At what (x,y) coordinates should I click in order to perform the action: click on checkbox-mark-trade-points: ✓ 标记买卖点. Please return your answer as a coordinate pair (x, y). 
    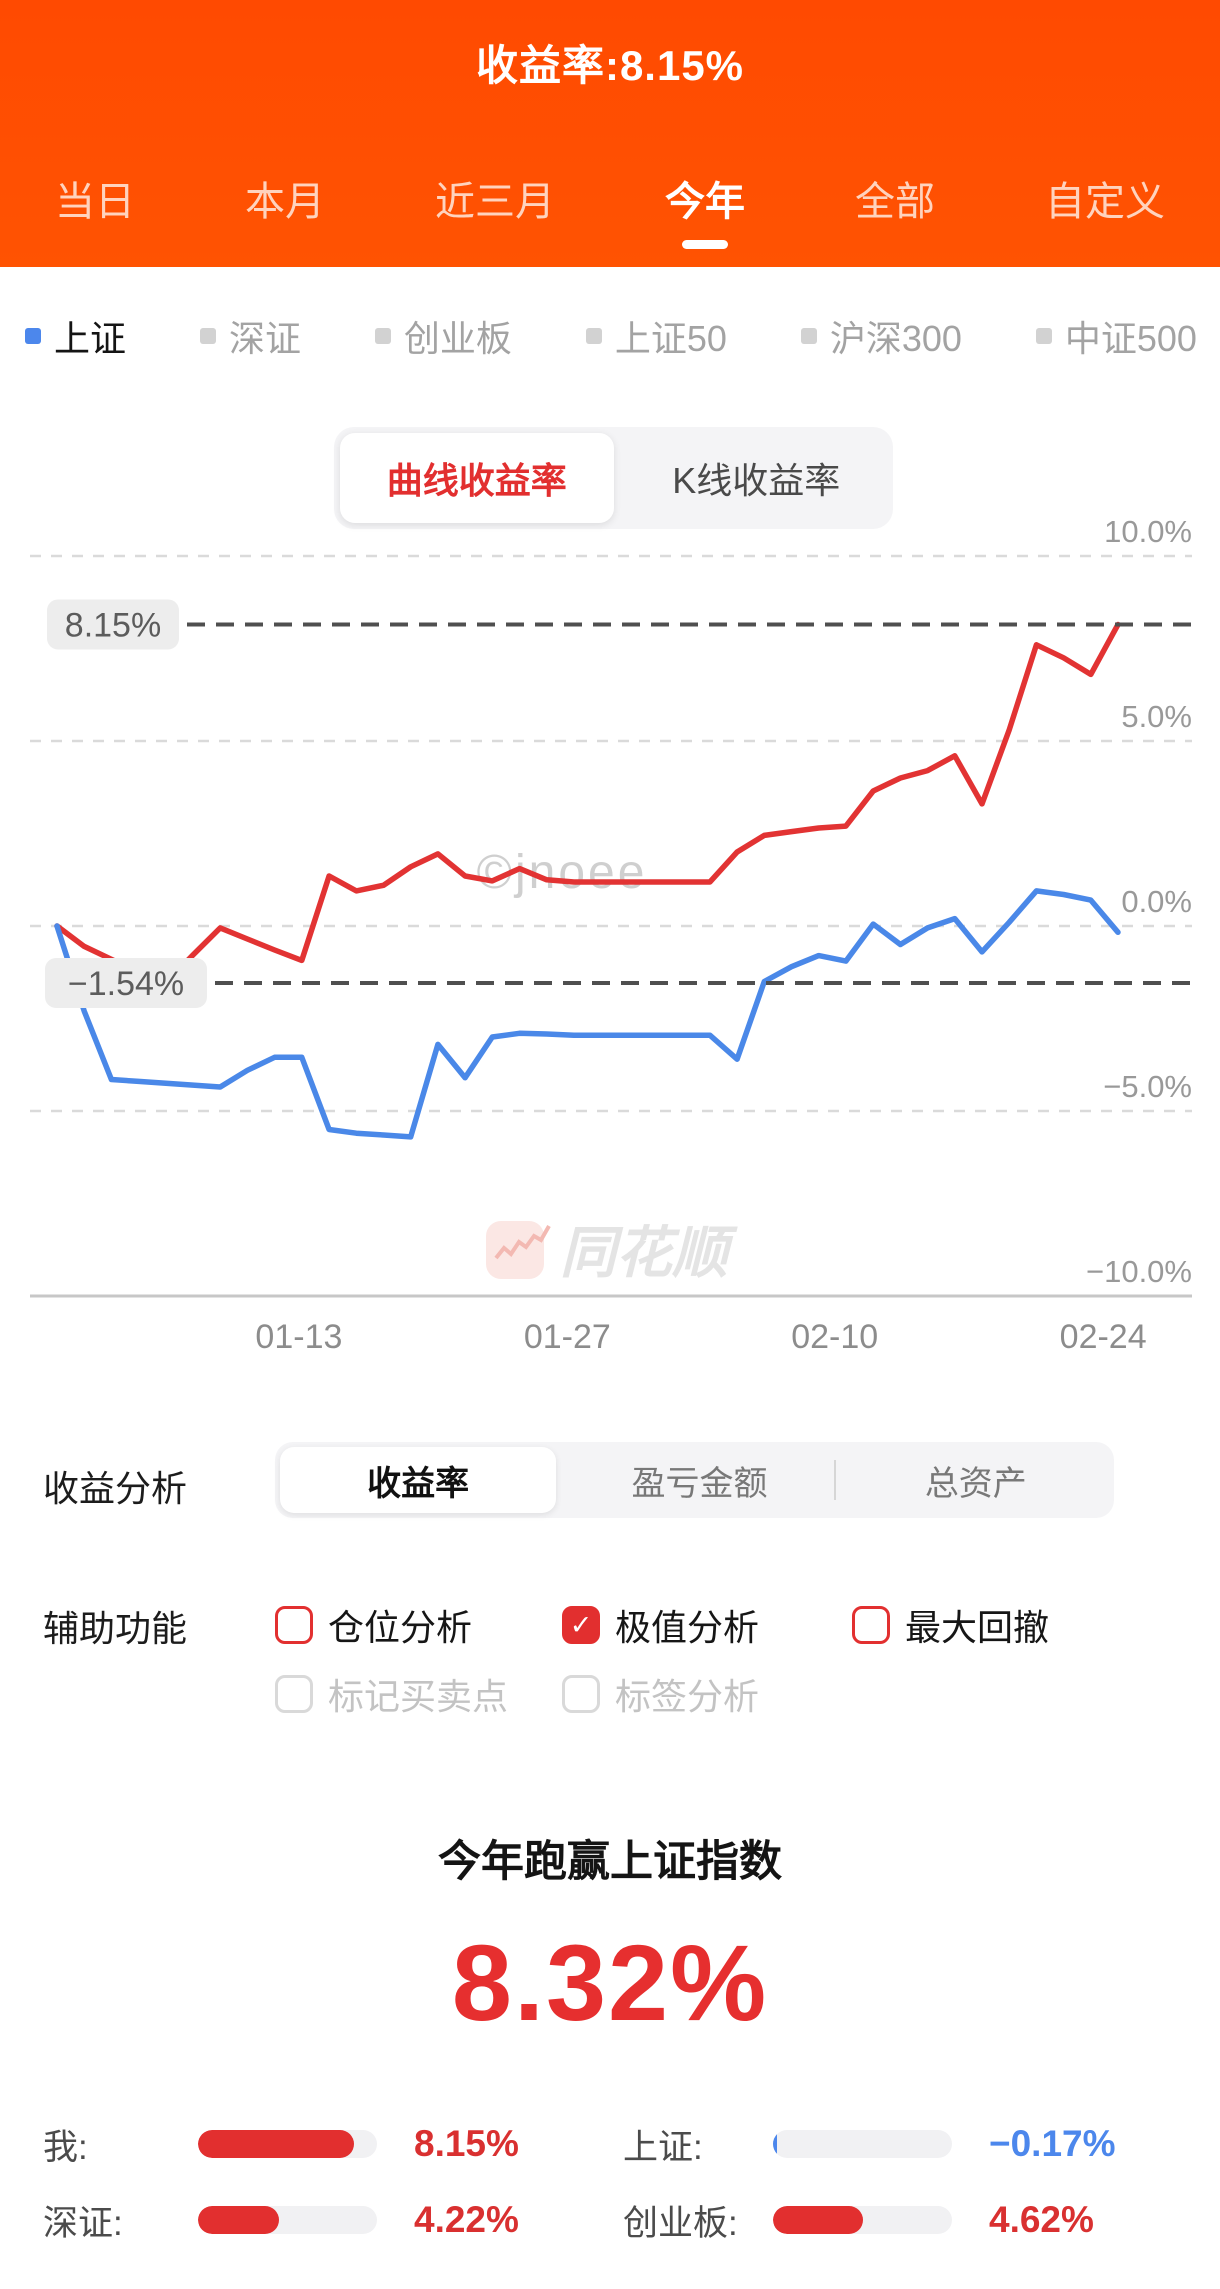
    Looking at the image, I should click on (391, 1694).